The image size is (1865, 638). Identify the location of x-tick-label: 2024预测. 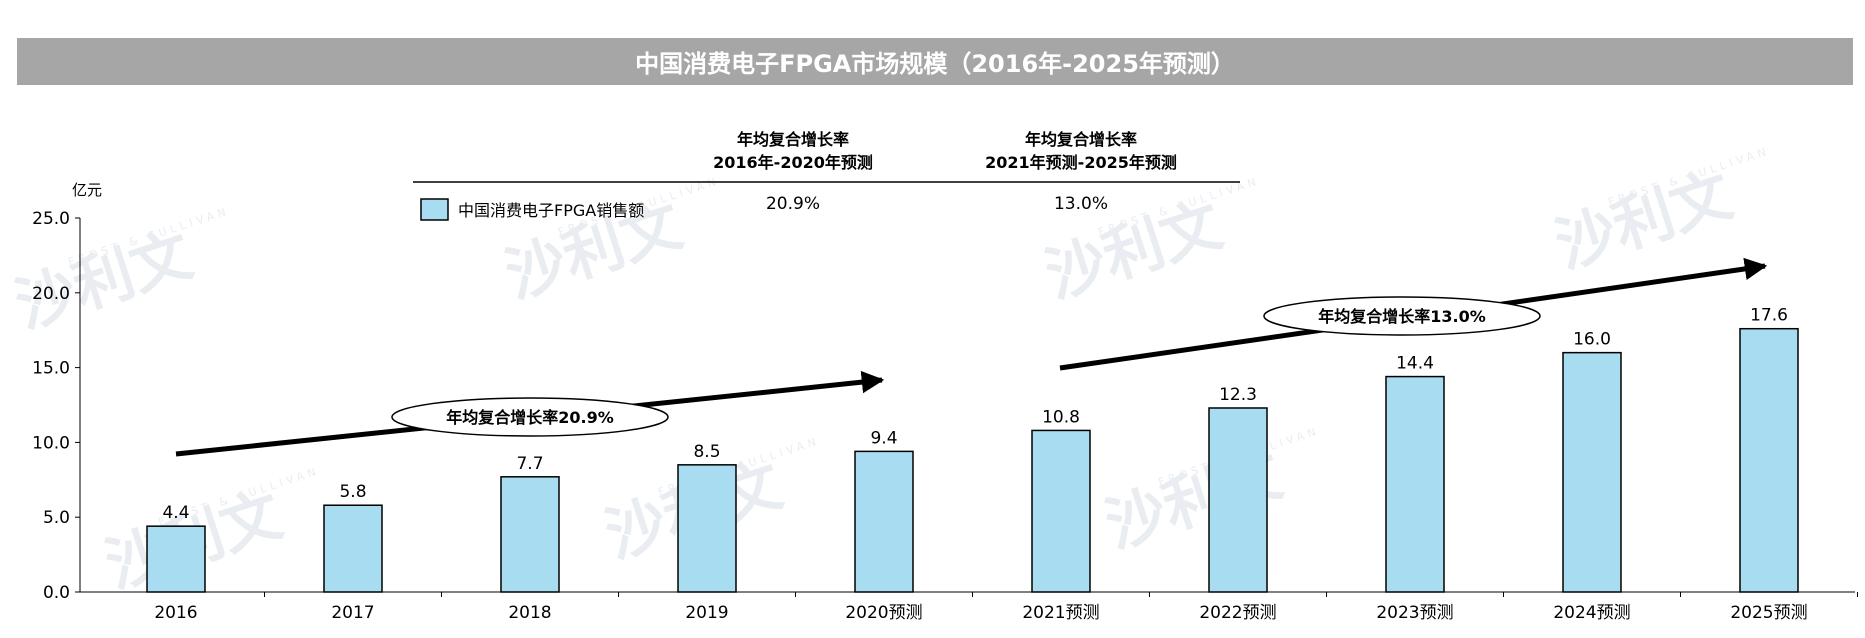
(1591, 613).